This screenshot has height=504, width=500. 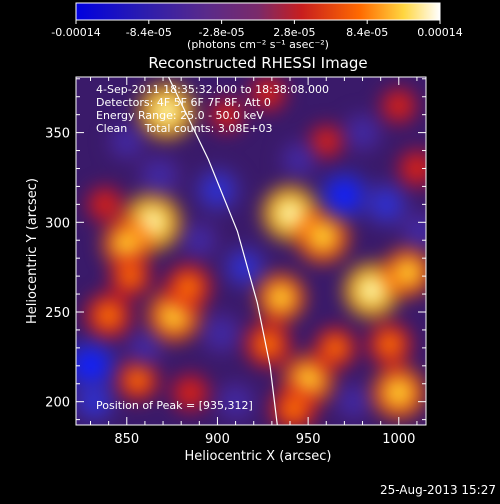 What do you see at coordinates (183, 102) in the screenshot?
I see `info-line-detectors: Detectors: 4F 5F 6F 7F 8F, Att 0` at bounding box center [183, 102].